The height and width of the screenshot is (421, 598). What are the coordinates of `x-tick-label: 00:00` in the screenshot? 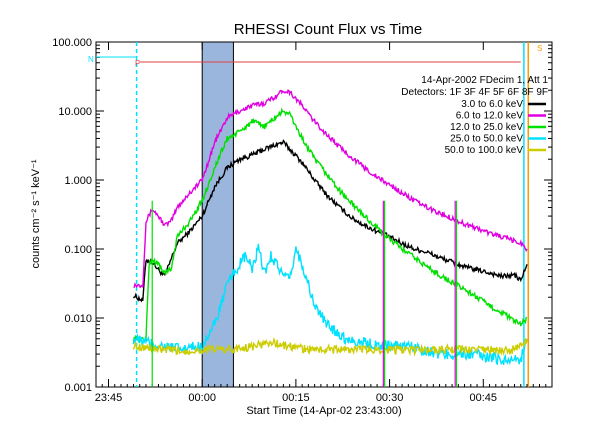 It's located at (202, 398).